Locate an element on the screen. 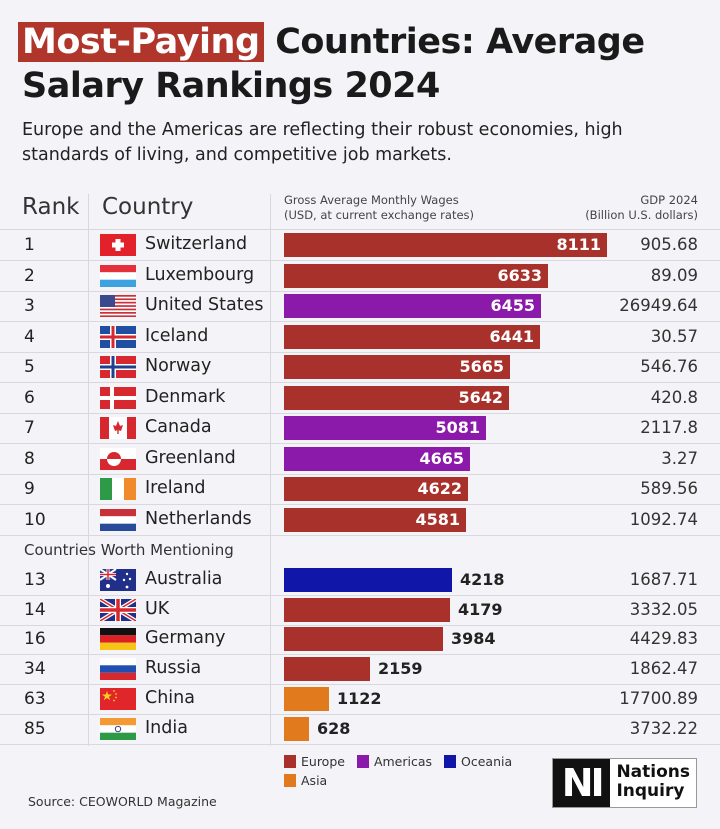 The image size is (720, 829). mention-label: Countries Worth Mentioning is located at coordinates (129, 550).